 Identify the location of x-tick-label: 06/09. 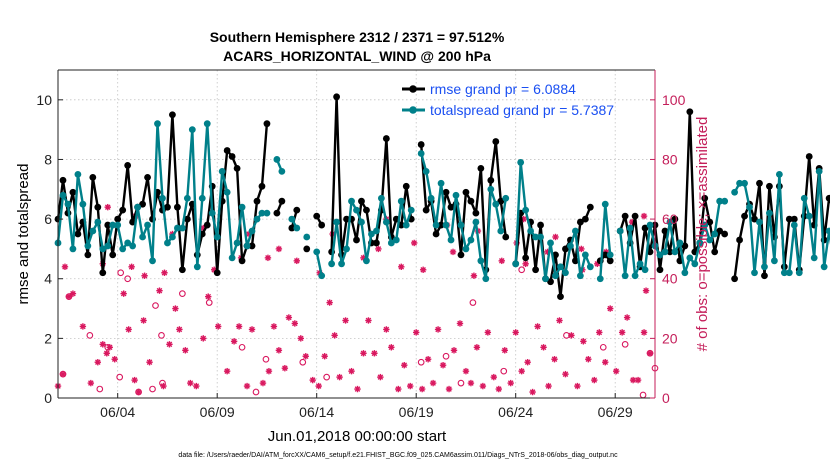
(217, 412).